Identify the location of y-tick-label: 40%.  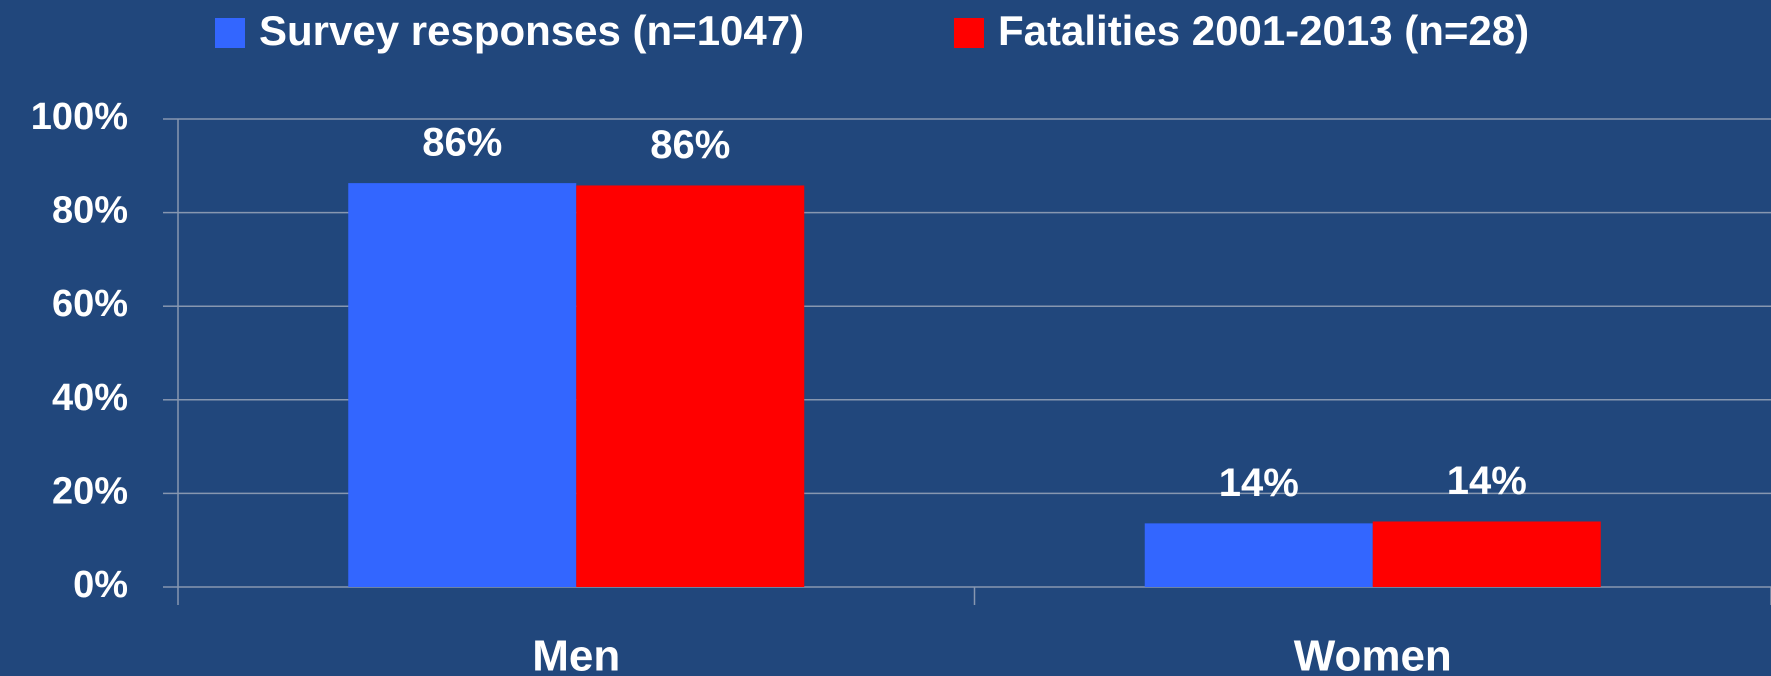
(90, 398).